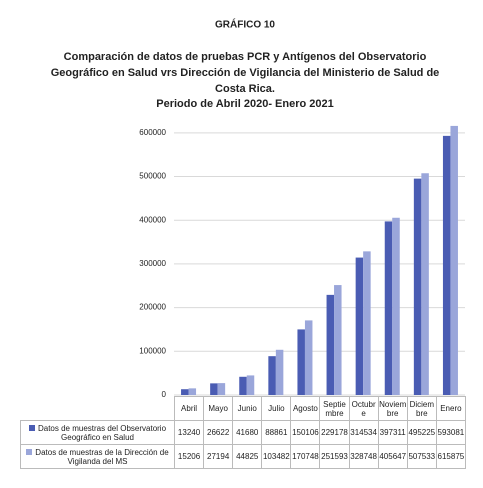  I want to click on table-value: 251593, so click(334, 456).